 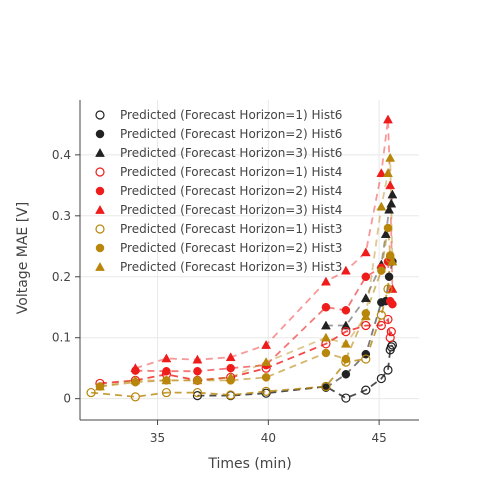 What do you see at coordinates (231, 115) in the screenshot?
I see `legend-label: Predicted (Forecast Horizon=1) Hist6` at bounding box center [231, 115].